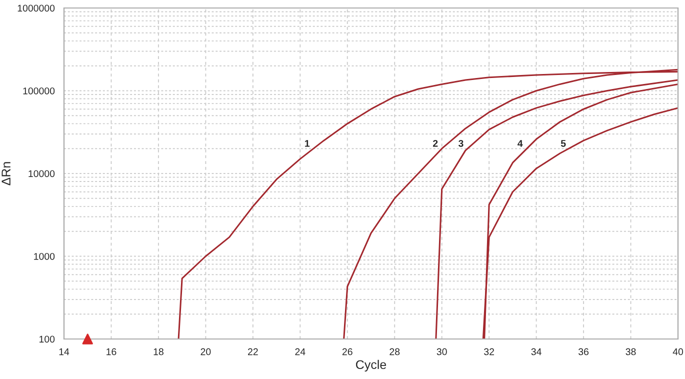 The image size is (685, 379). Describe the element at coordinates (489, 352) in the screenshot. I see `x-tick-label: 32` at that location.